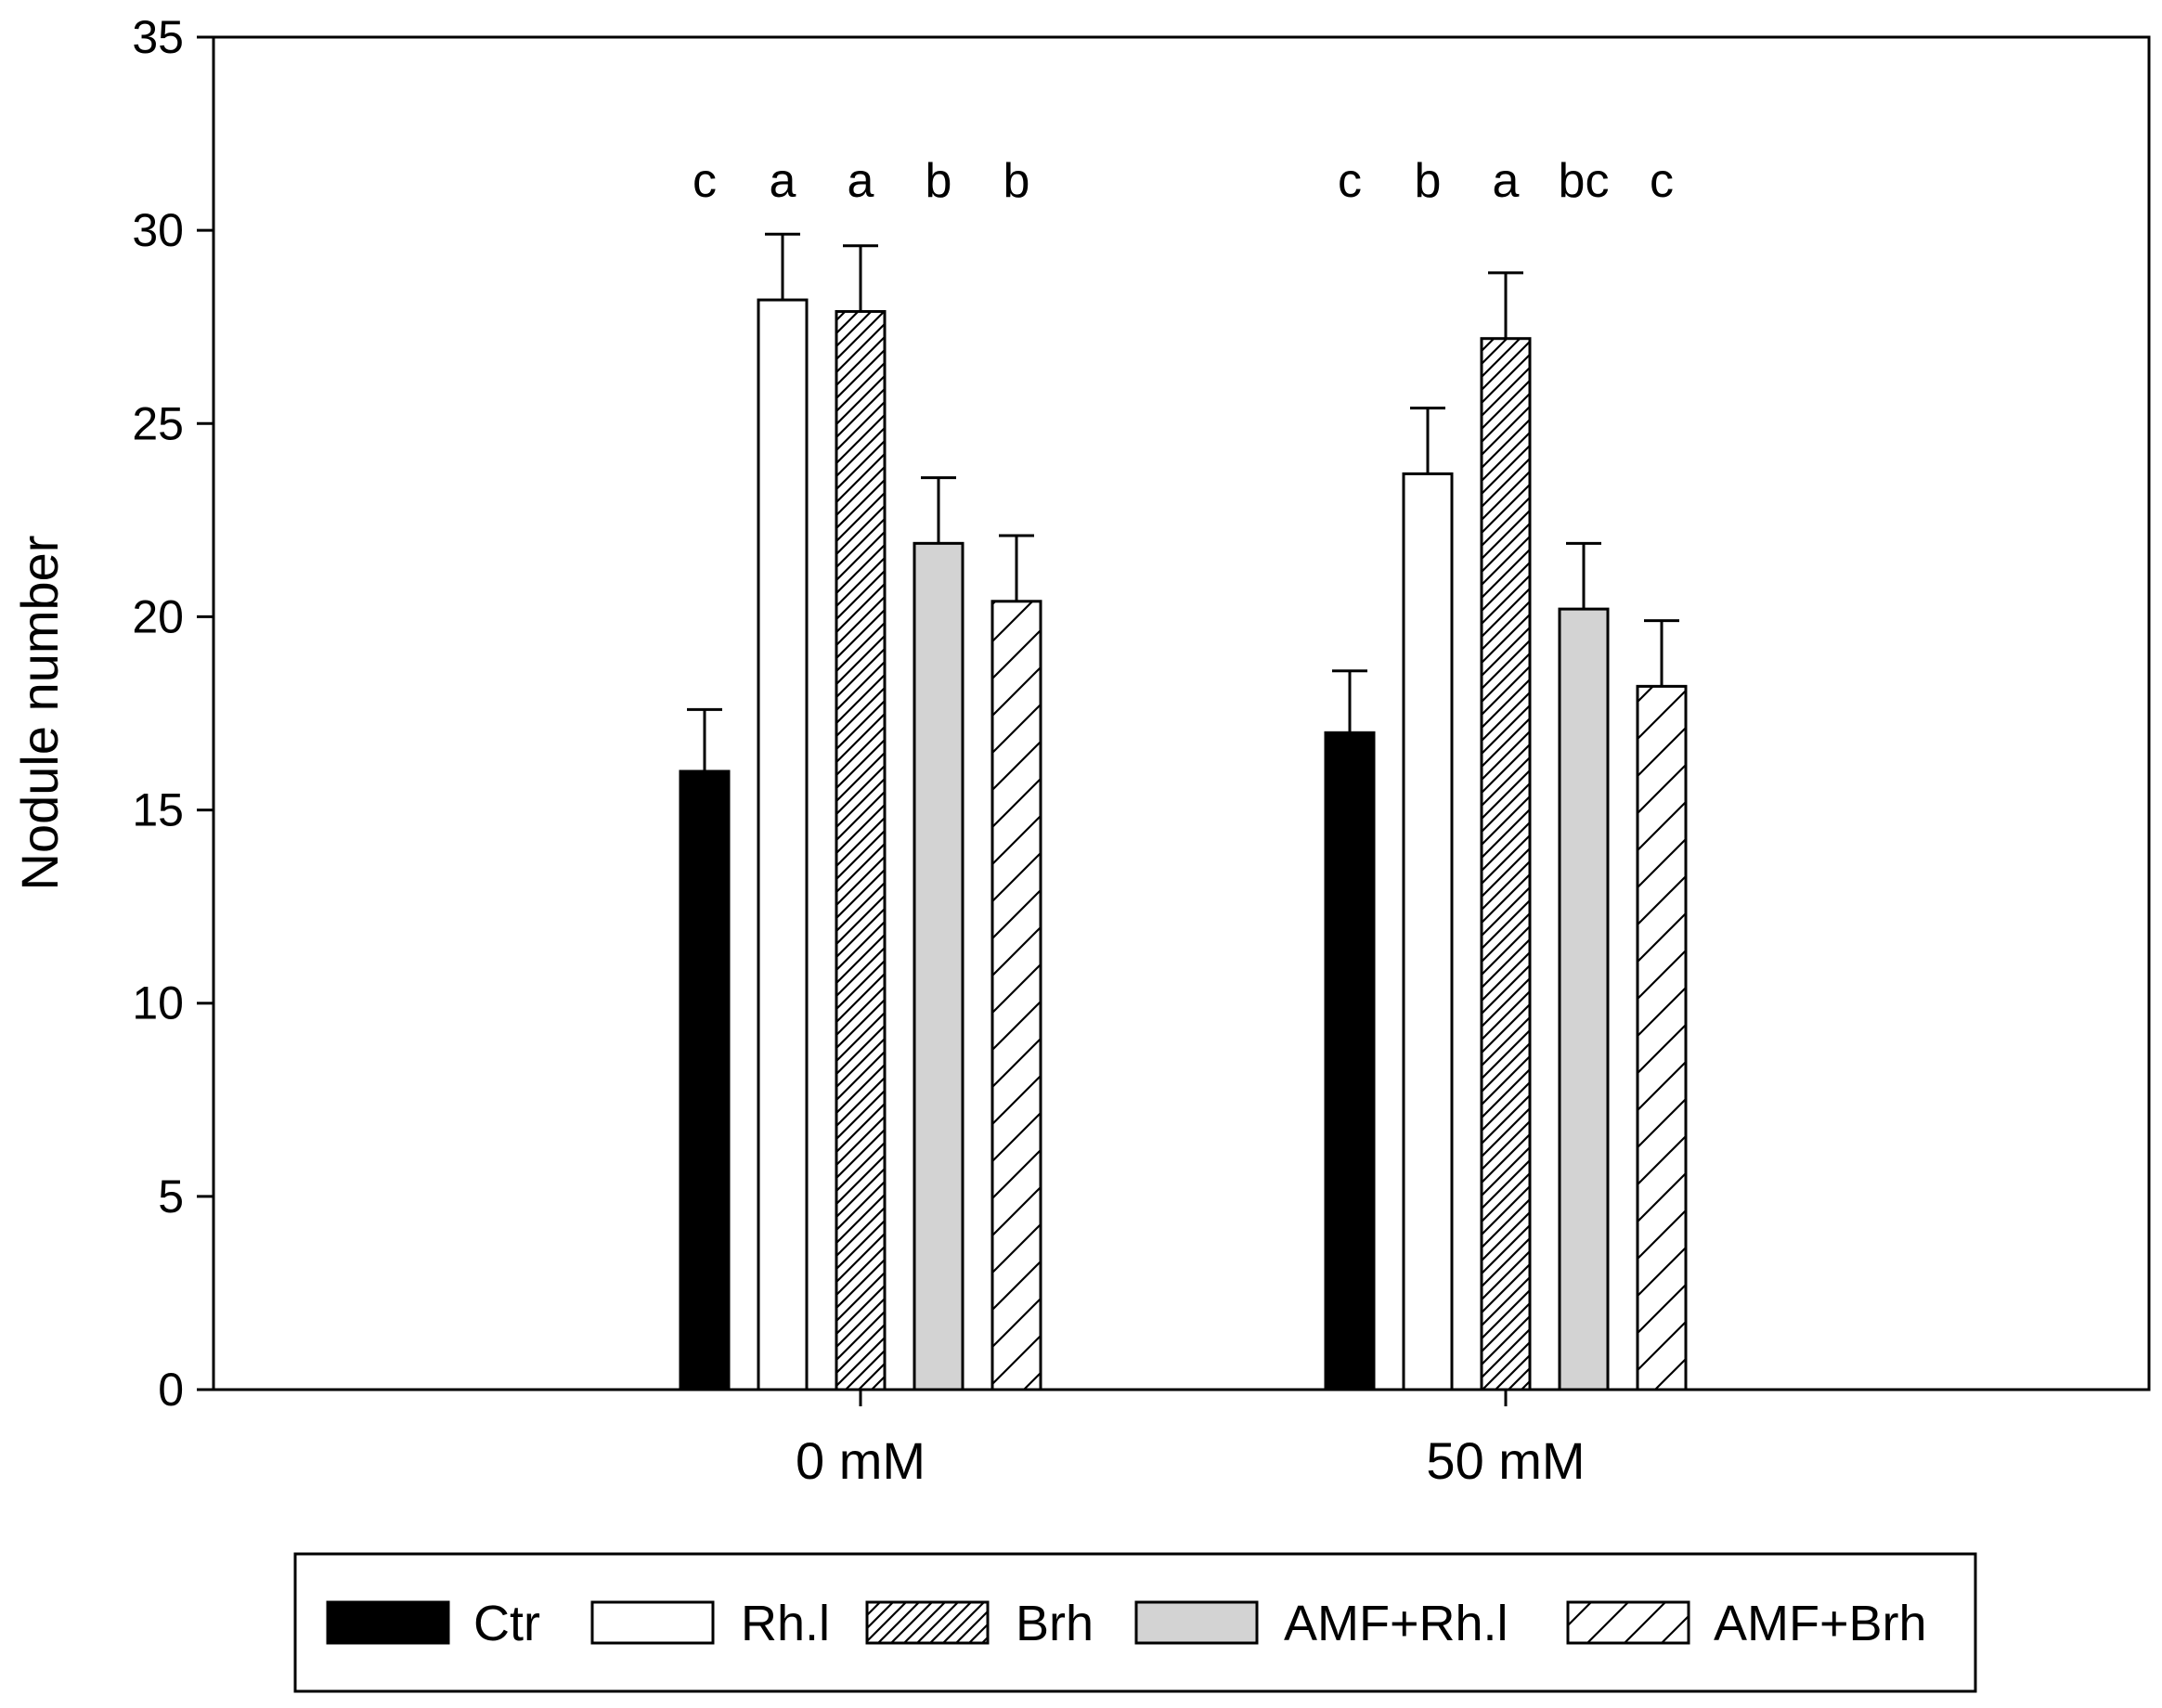  What do you see at coordinates (171, 1197) in the screenshot?
I see `y-tick-label: 5` at bounding box center [171, 1197].